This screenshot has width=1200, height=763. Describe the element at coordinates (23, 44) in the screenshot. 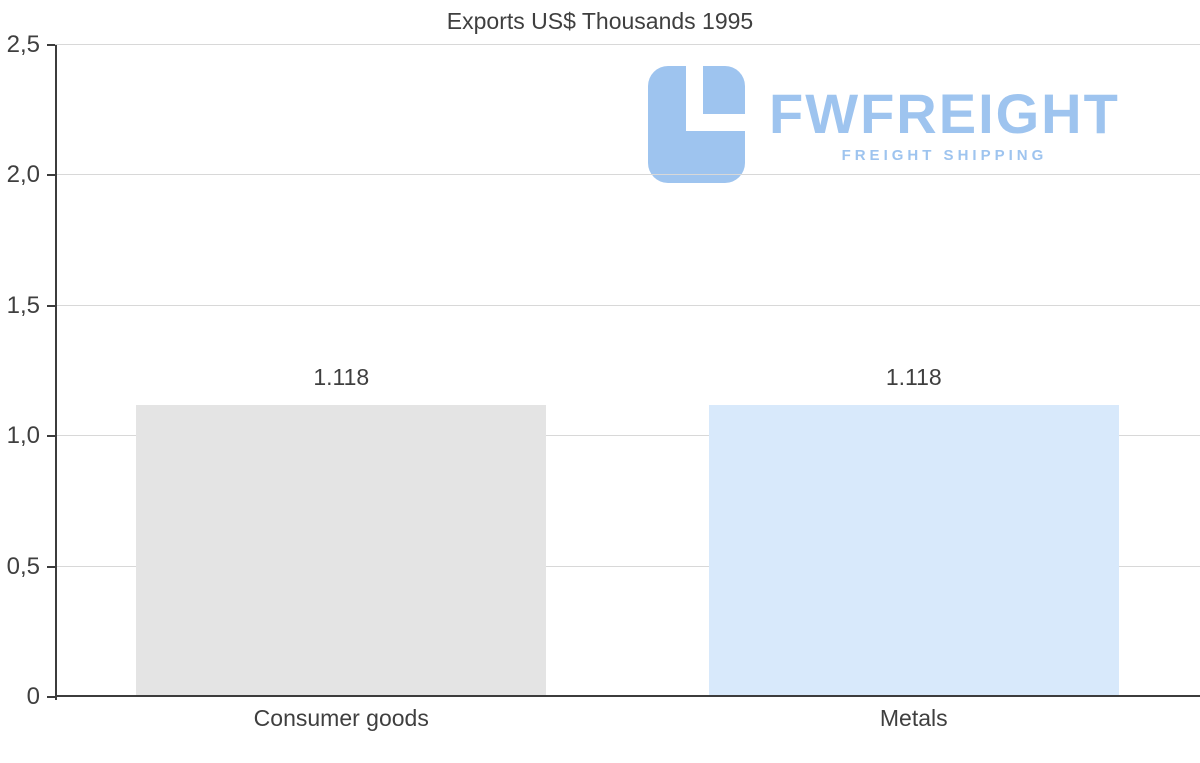

I see `y-axis-tick-label: 2,5` at that location.